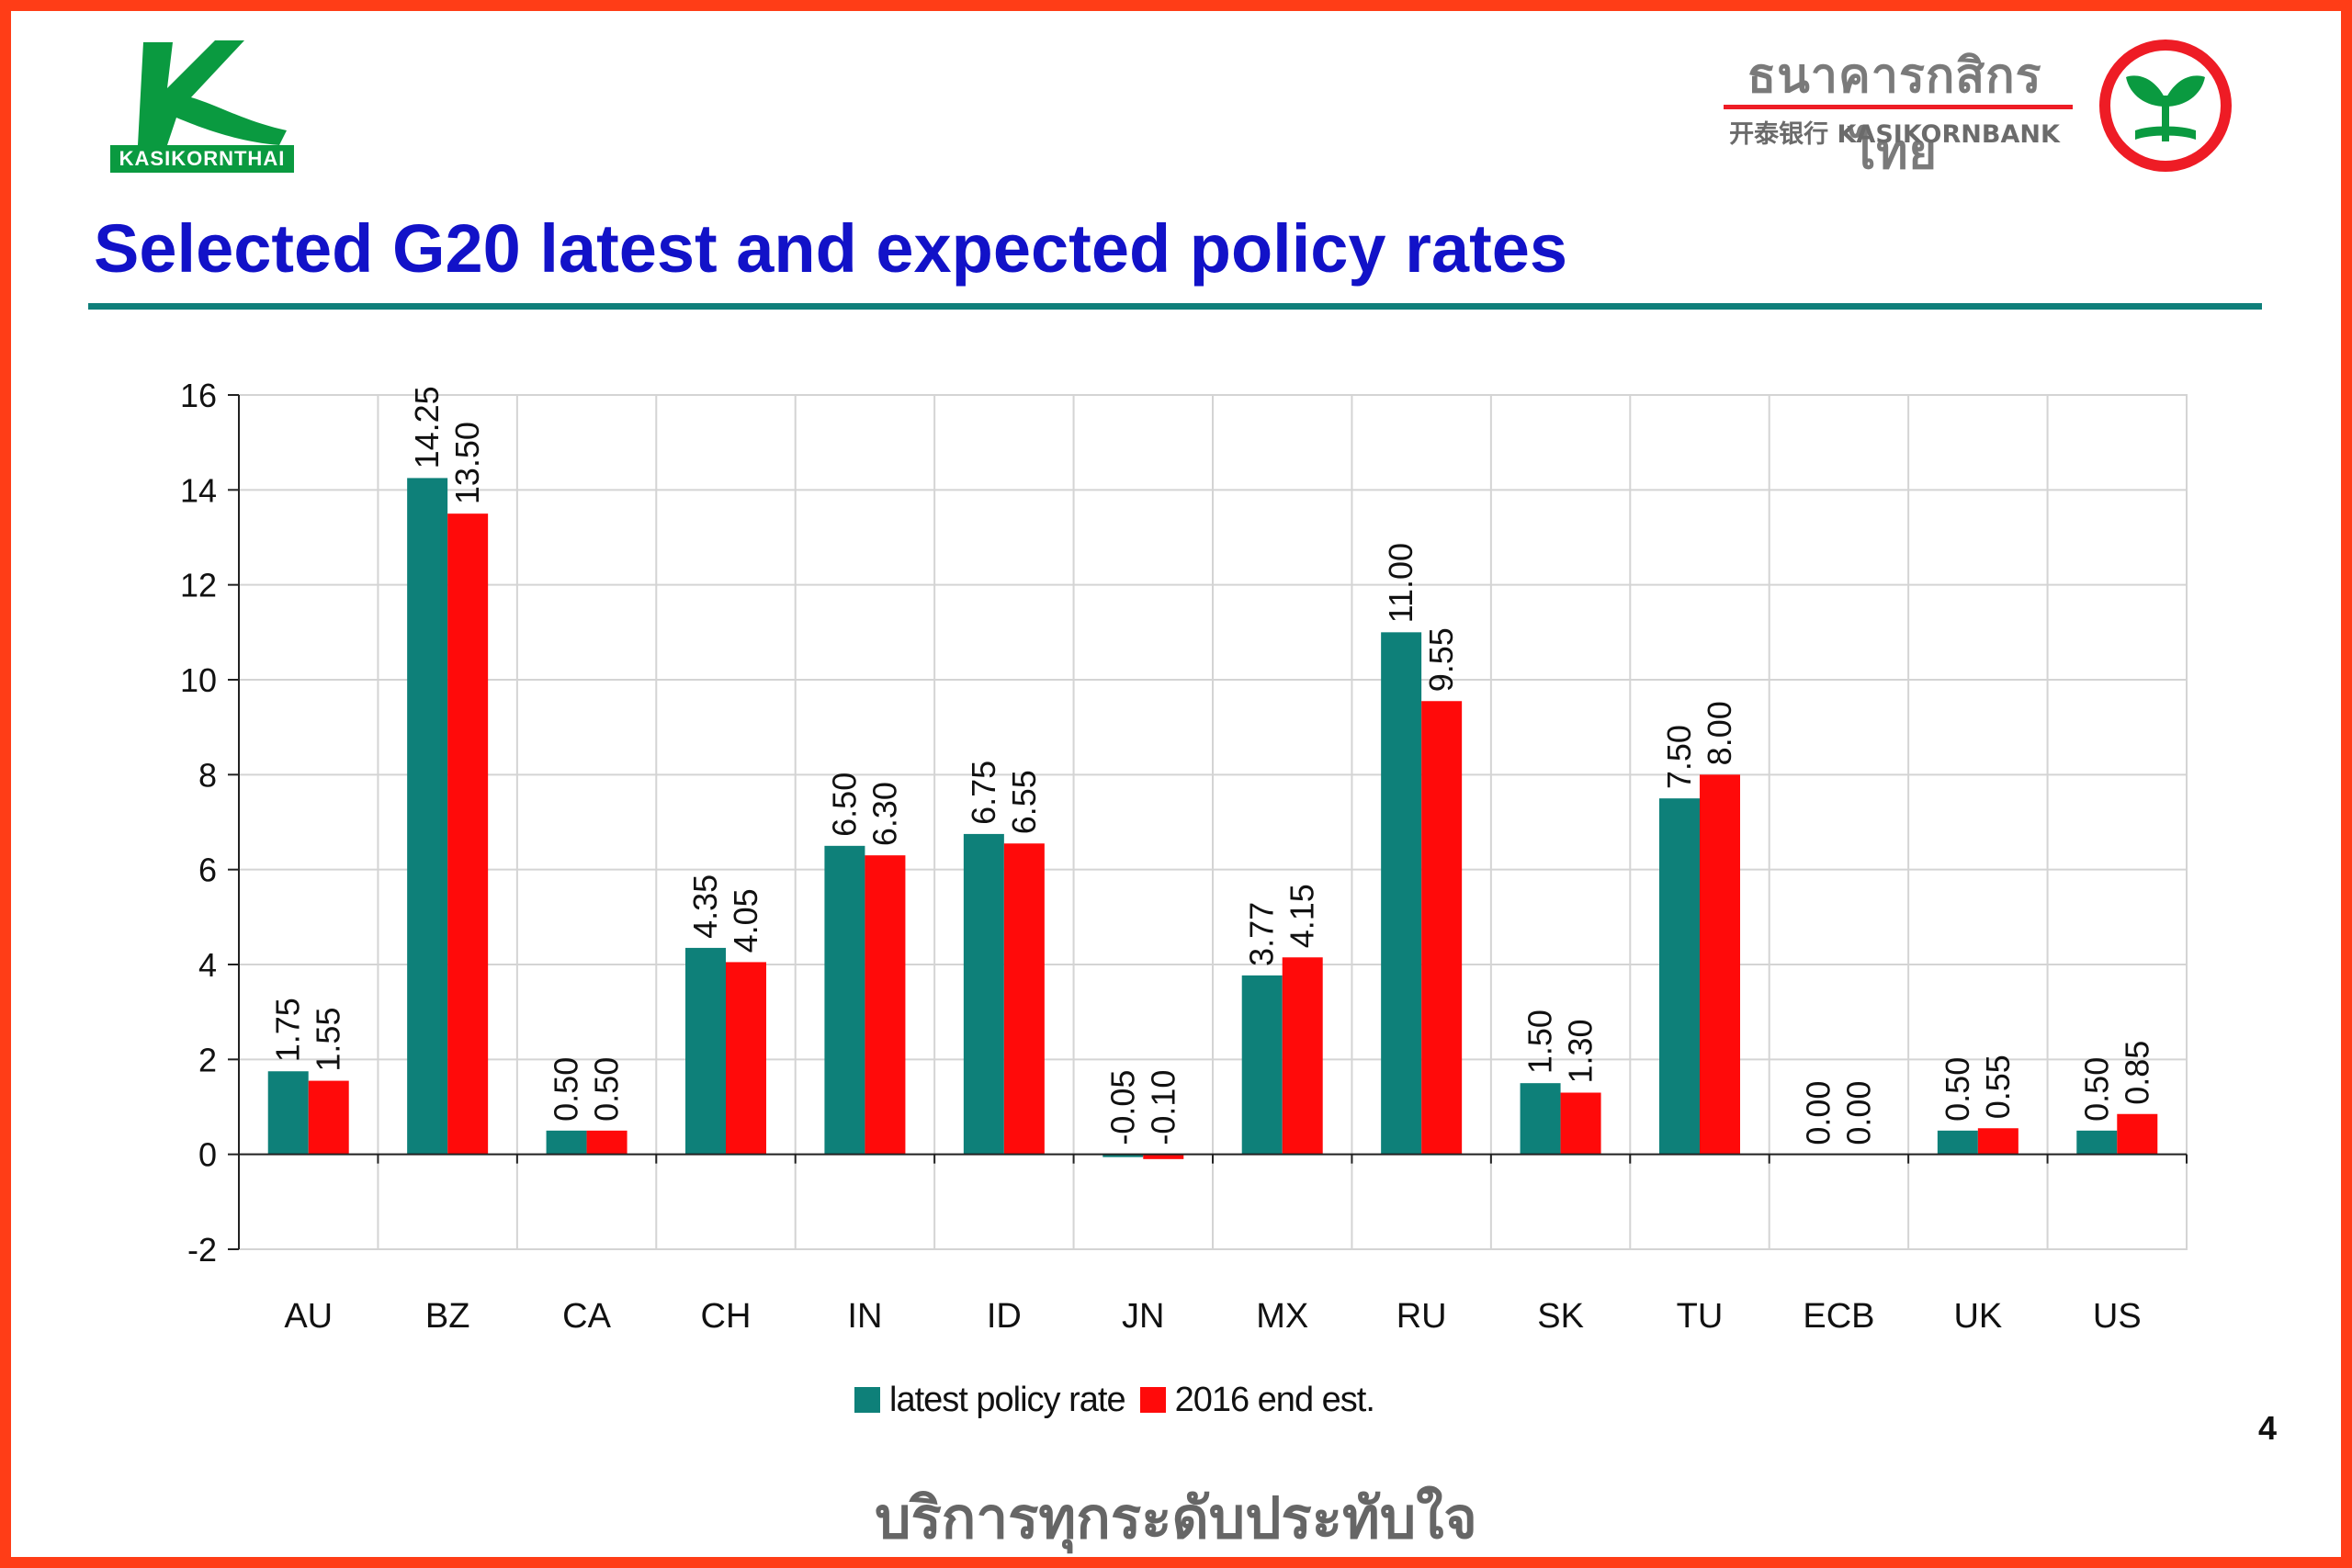 The image size is (2352, 1568). Describe the element at coordinates (2137, 1134) in the screenshot. I see `bar-us-estimate` at that location.